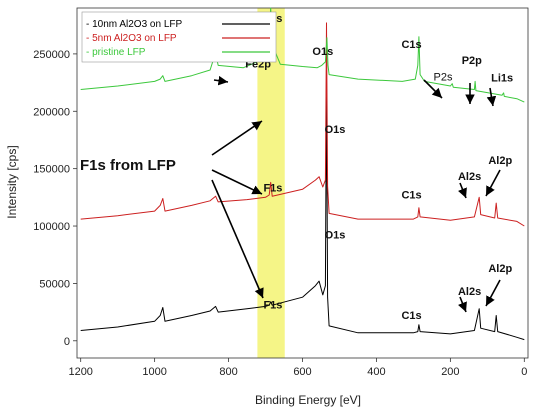 Image resolution: width=550 pixels, height=411 pixels. I want to click on y-tick-label: 200000, so click(51, 112).